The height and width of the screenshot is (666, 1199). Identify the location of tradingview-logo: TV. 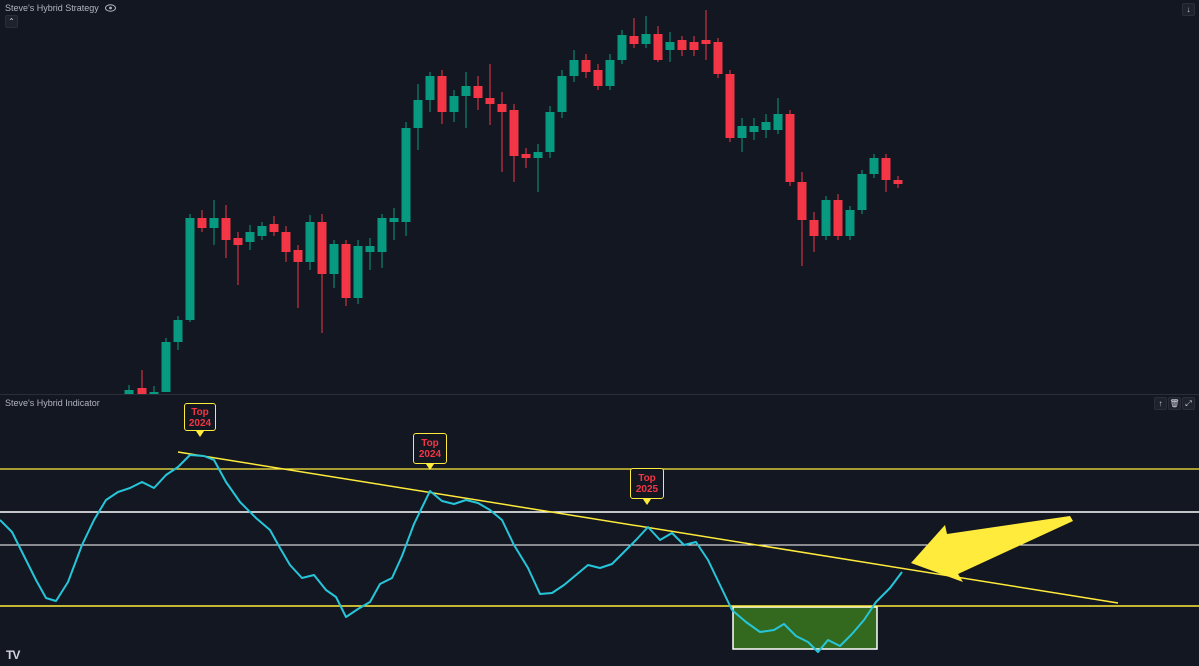
(13, 655).